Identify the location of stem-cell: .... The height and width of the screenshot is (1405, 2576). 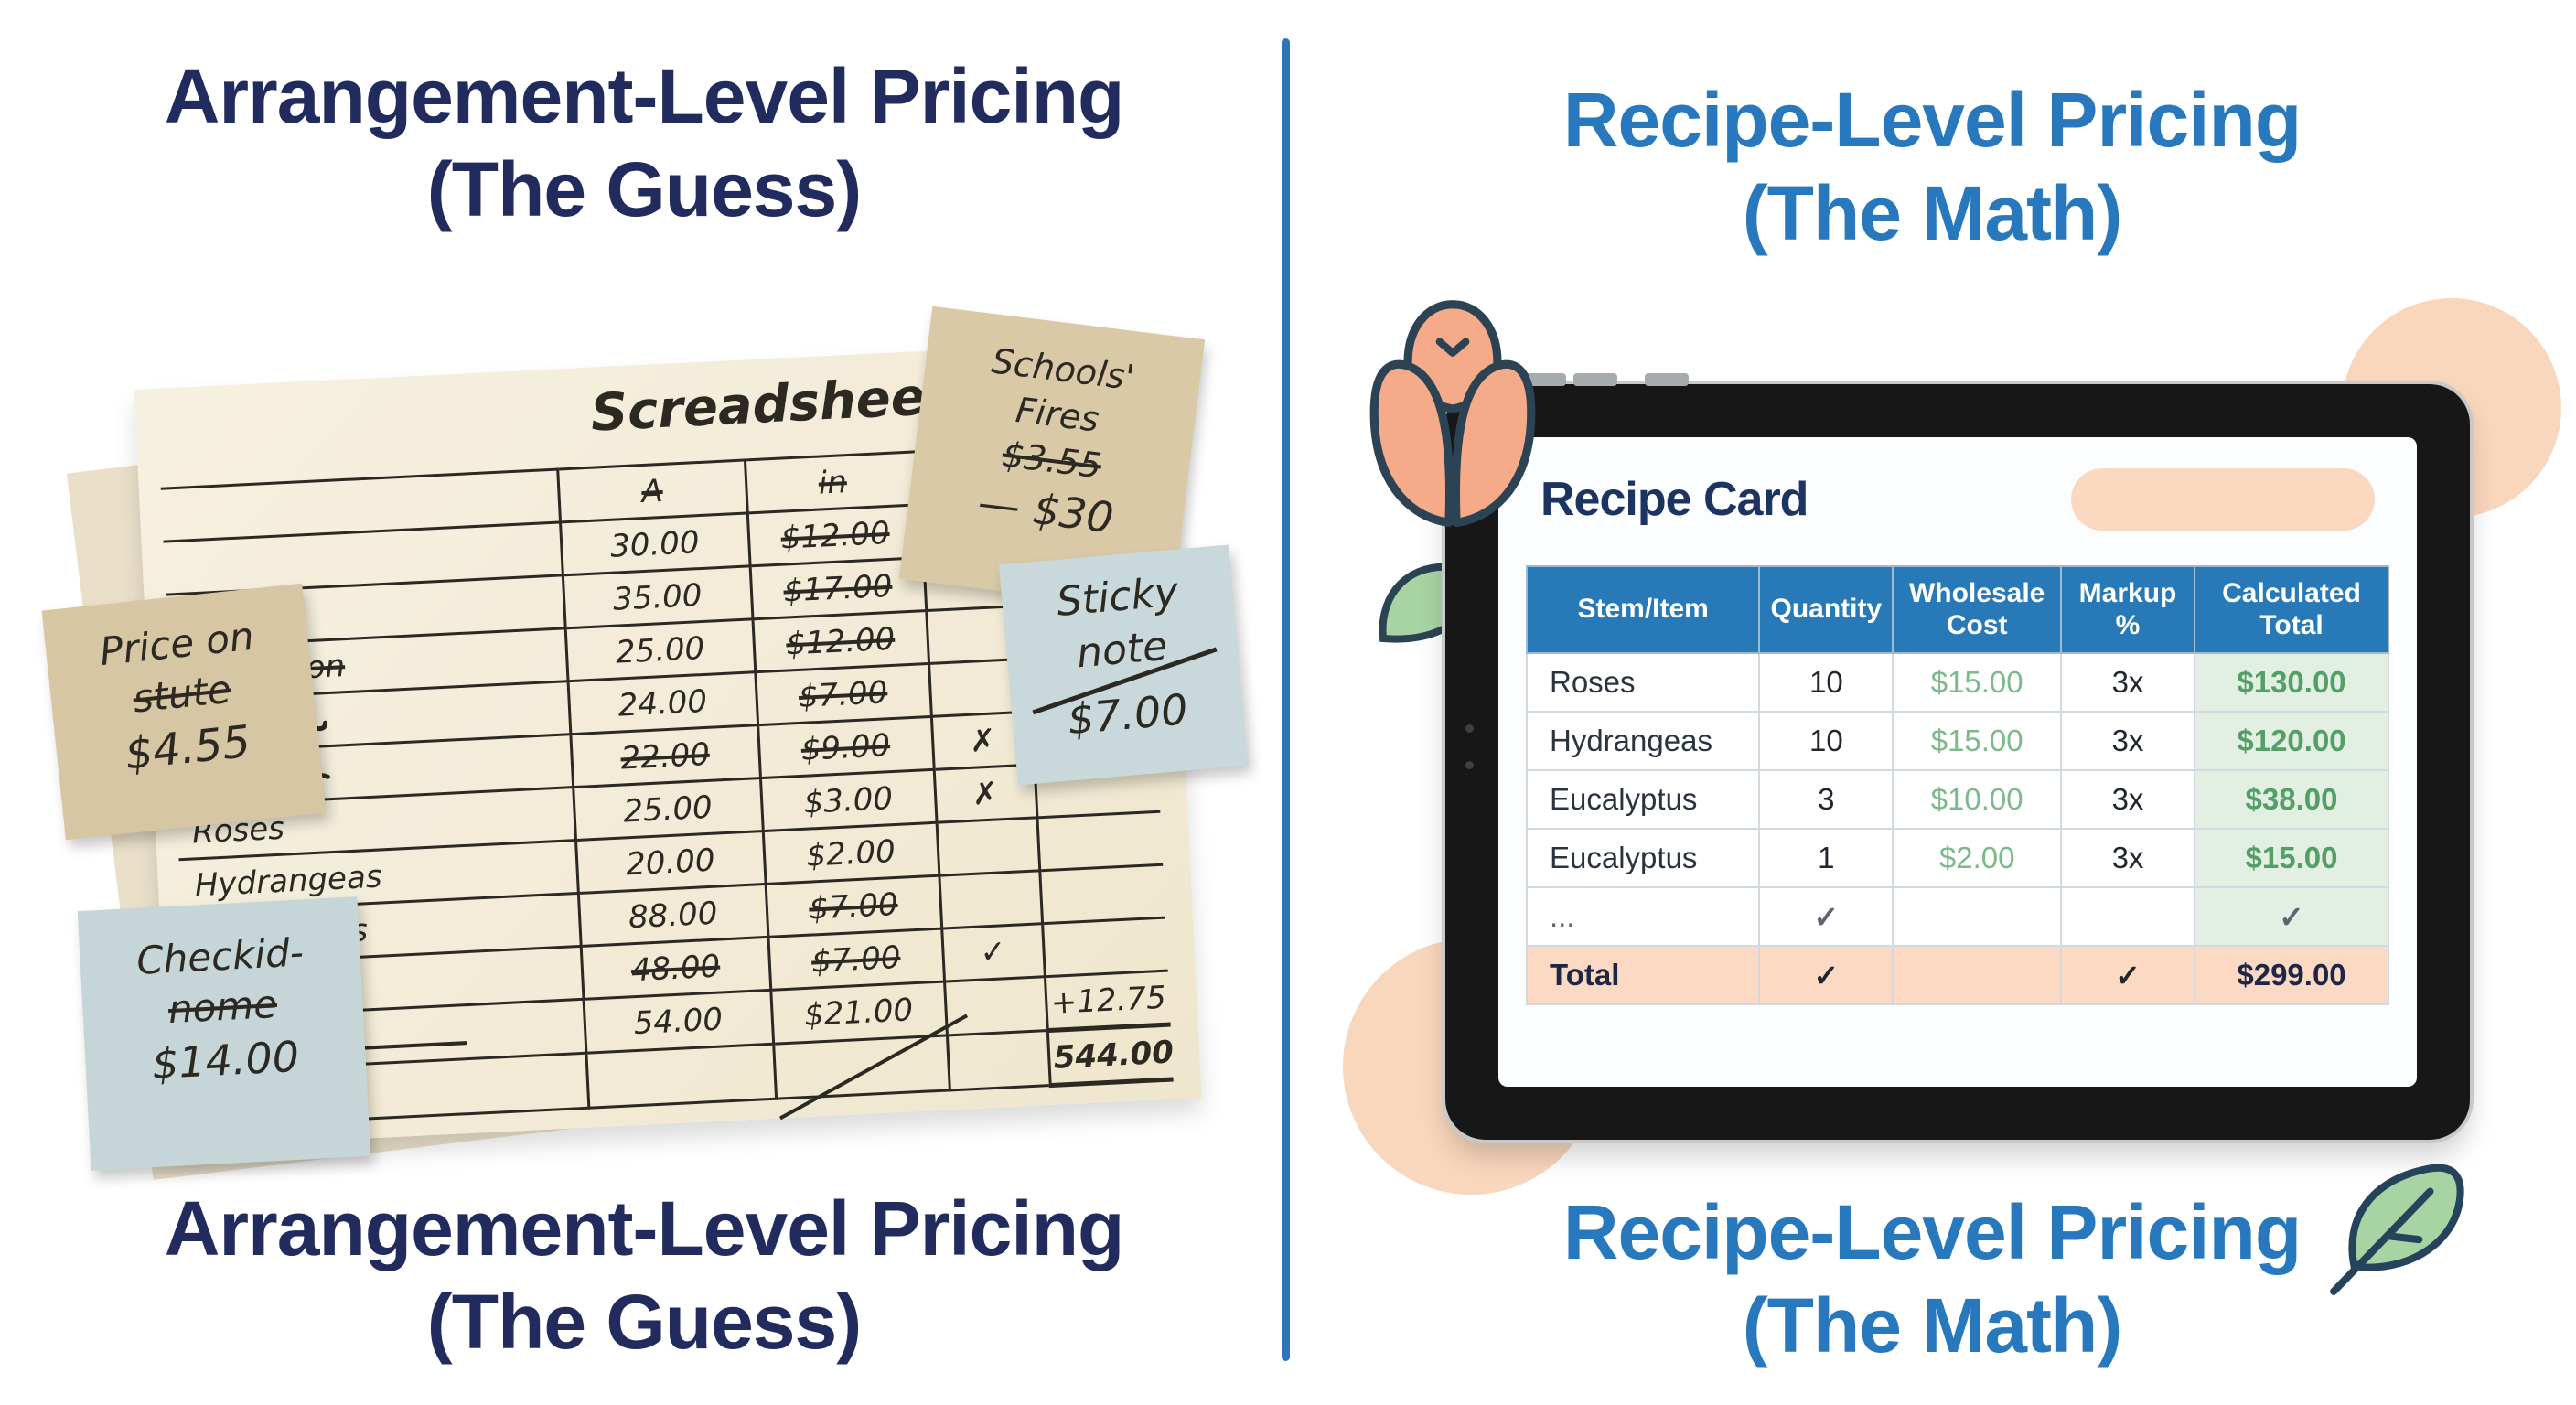
(1643, 916).